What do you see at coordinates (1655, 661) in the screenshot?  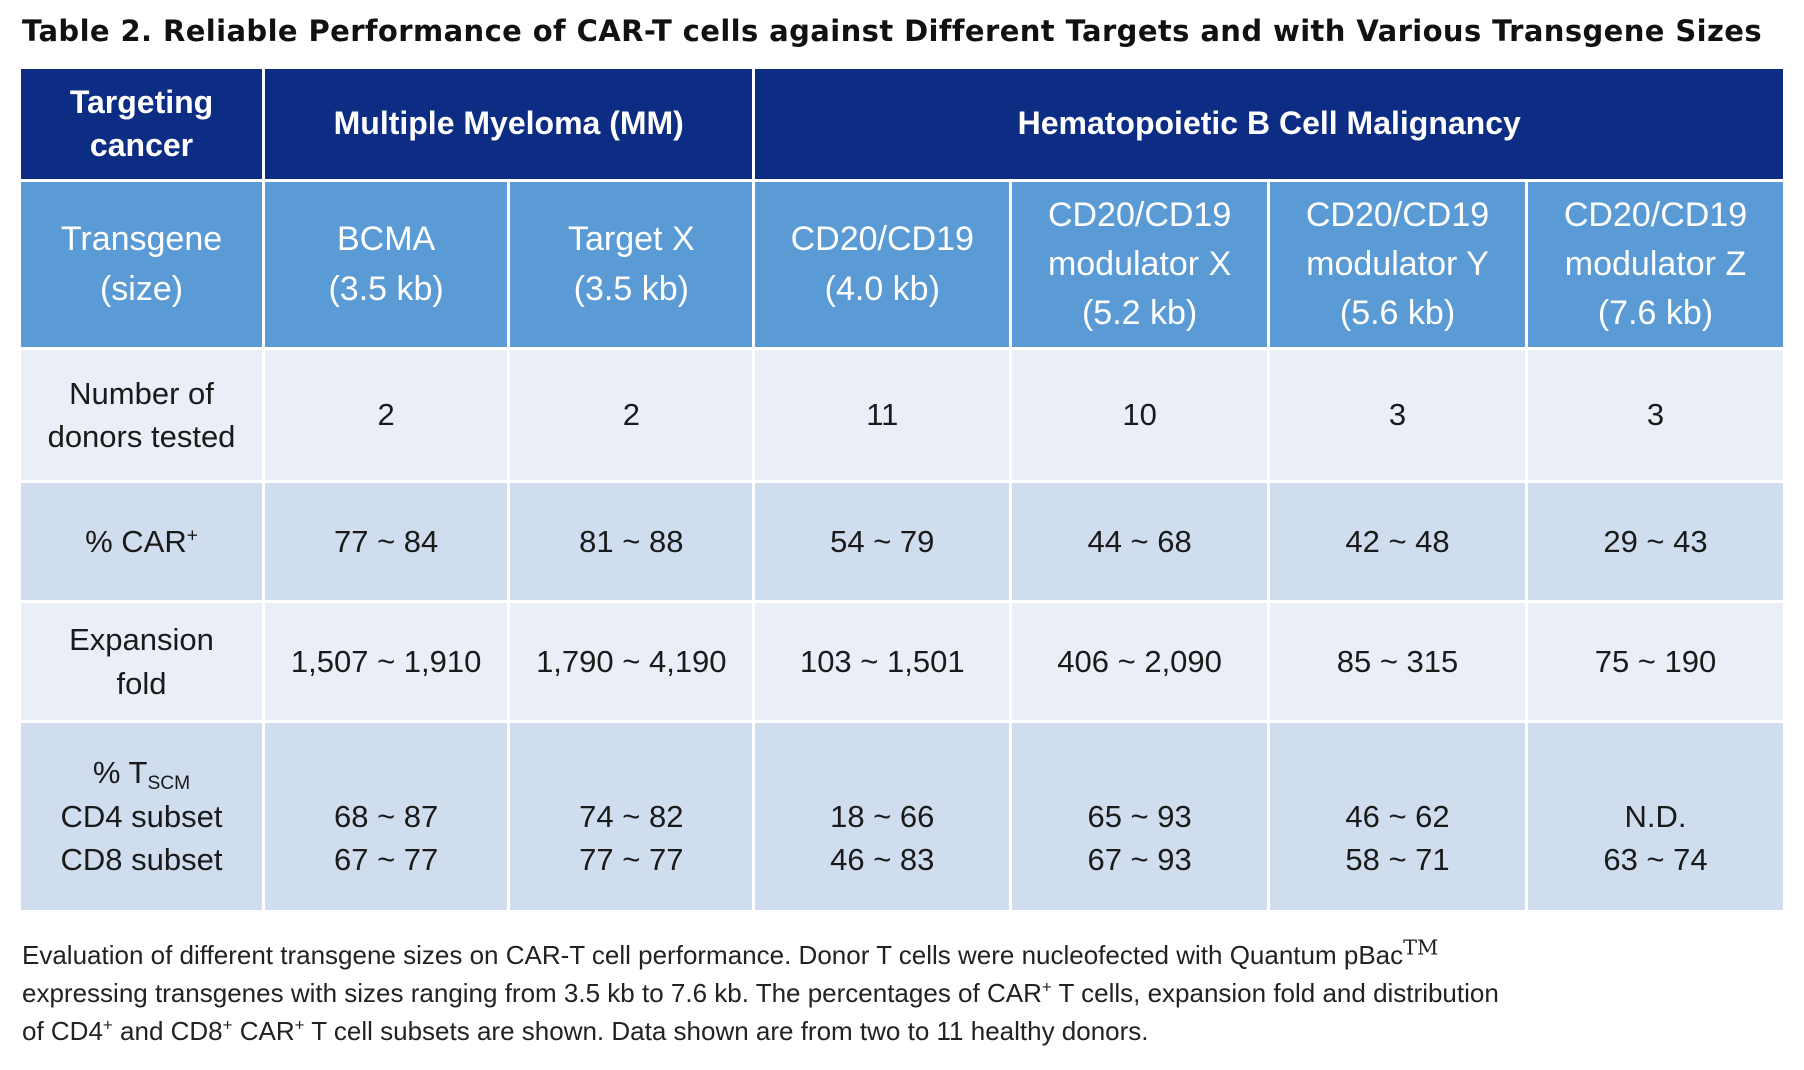 I see `expansion-value-cell: 75 ~ 190` at bounding box center [1655, 661].